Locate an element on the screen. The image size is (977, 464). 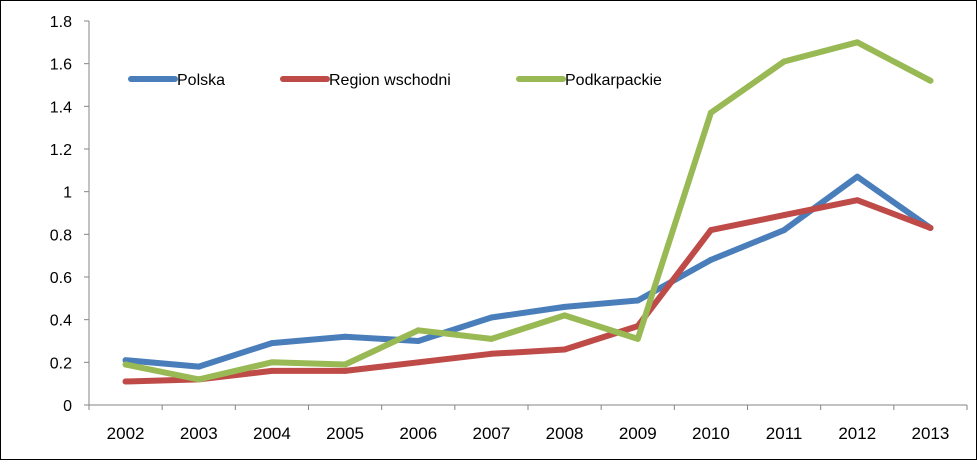
y-tick-label: 1.4 is located at coordinates (61, 107).